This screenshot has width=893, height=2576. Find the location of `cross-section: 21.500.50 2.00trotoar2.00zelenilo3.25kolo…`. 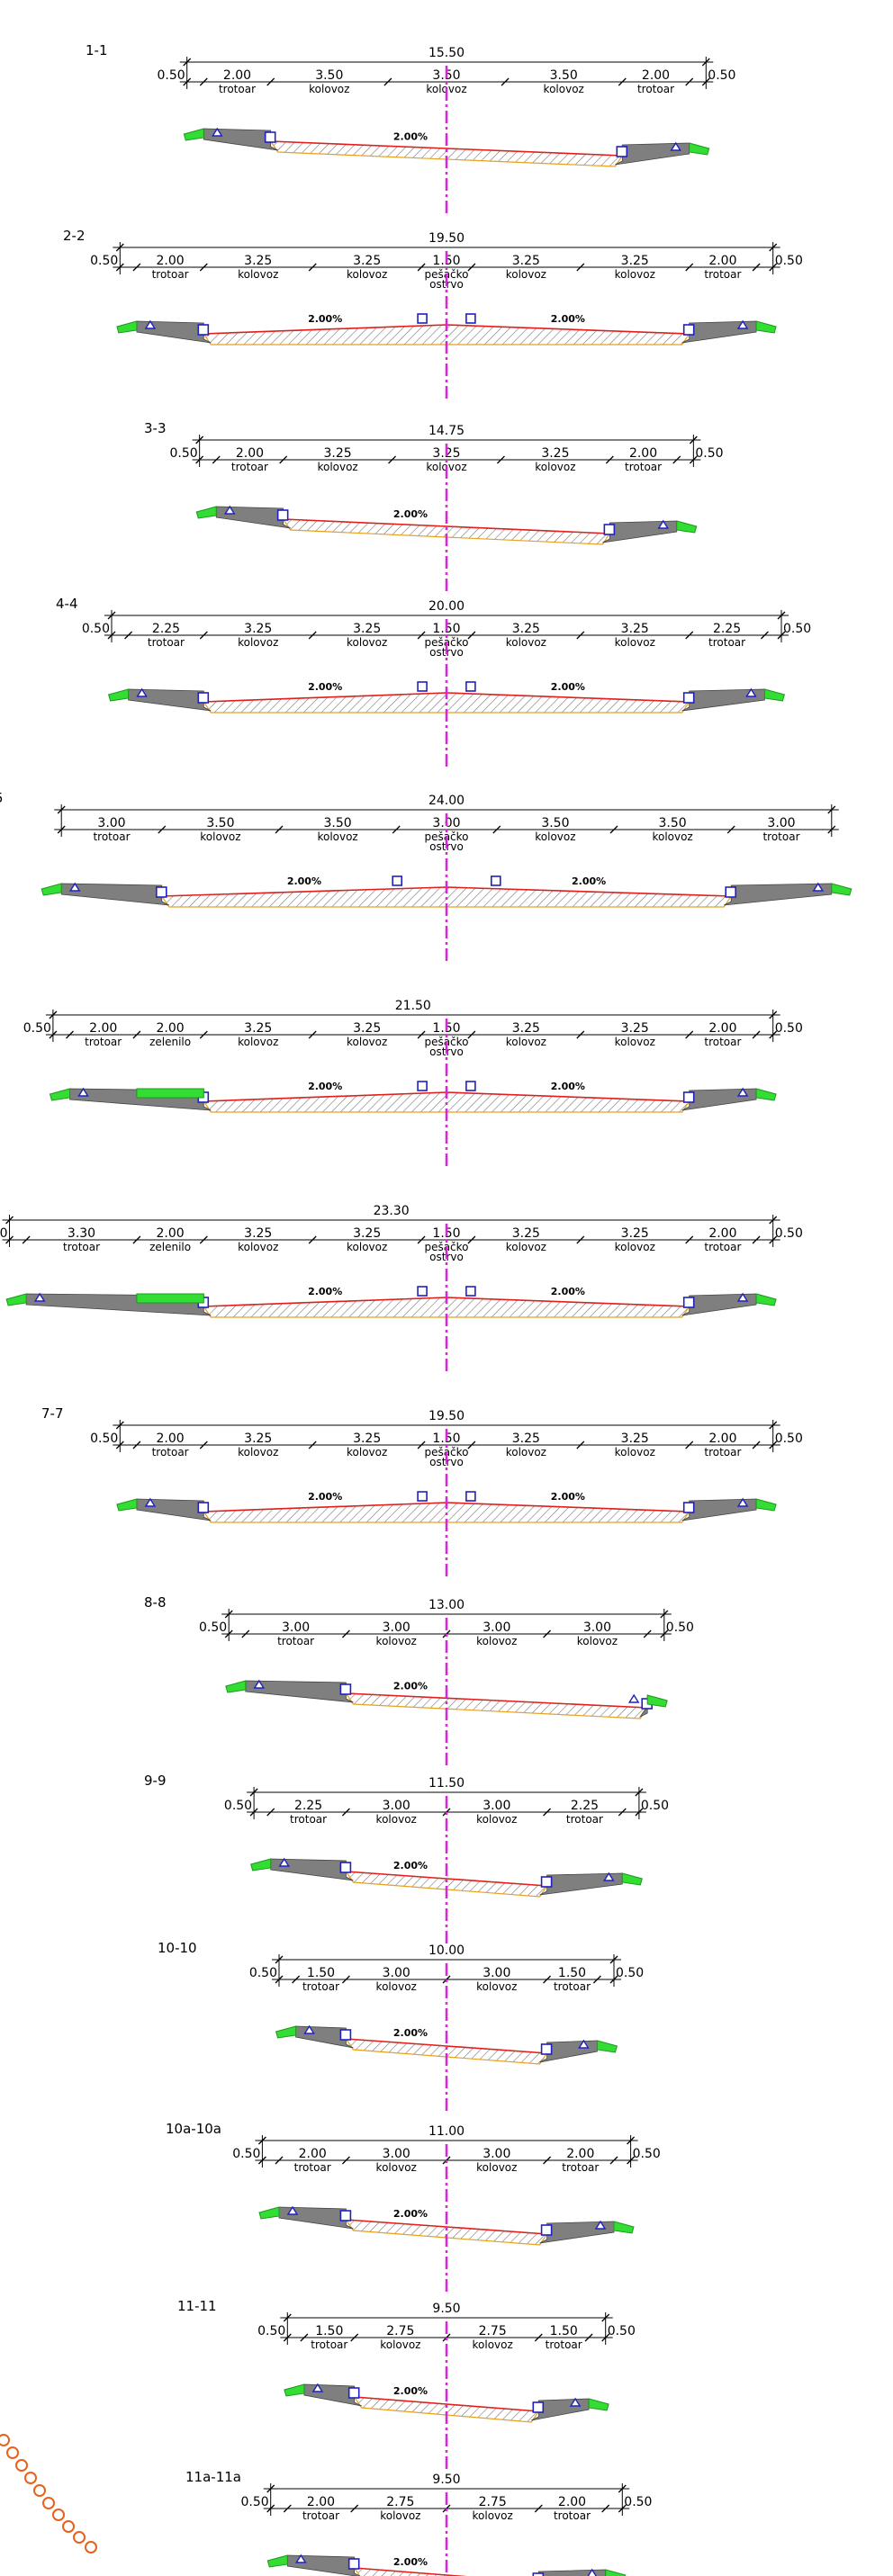

cross-section: 21.500.50 2.00trotoar2.00zelenilo3.25kolo… is located at coordinates (413, 1084).